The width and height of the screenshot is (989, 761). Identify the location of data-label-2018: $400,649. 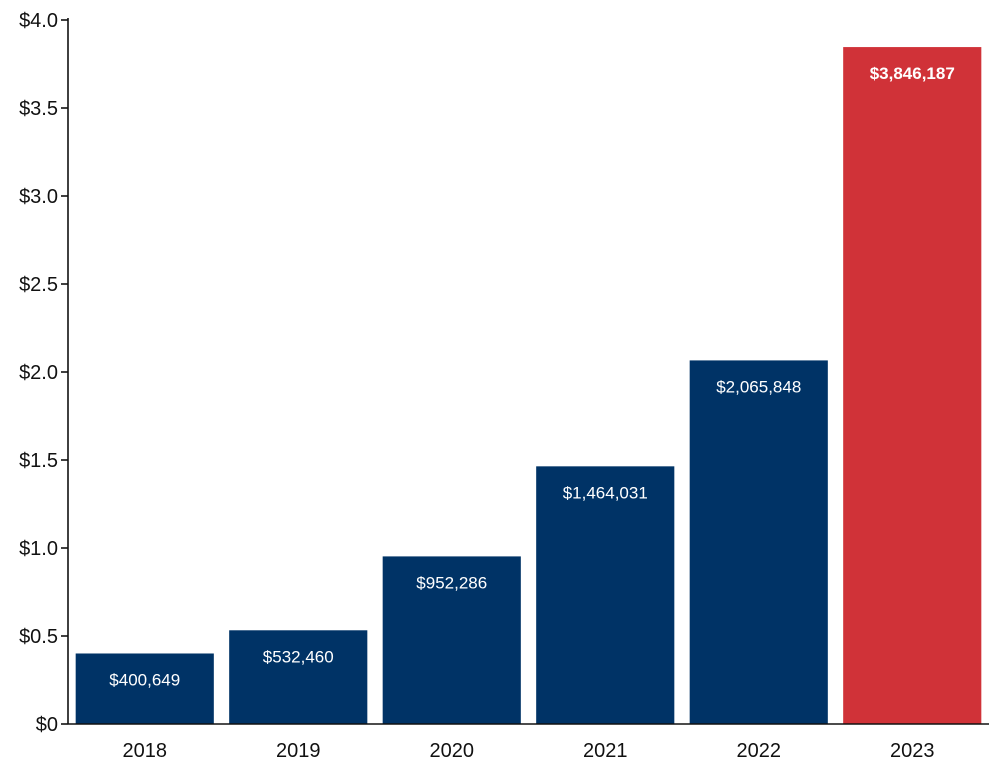
(144, 679).